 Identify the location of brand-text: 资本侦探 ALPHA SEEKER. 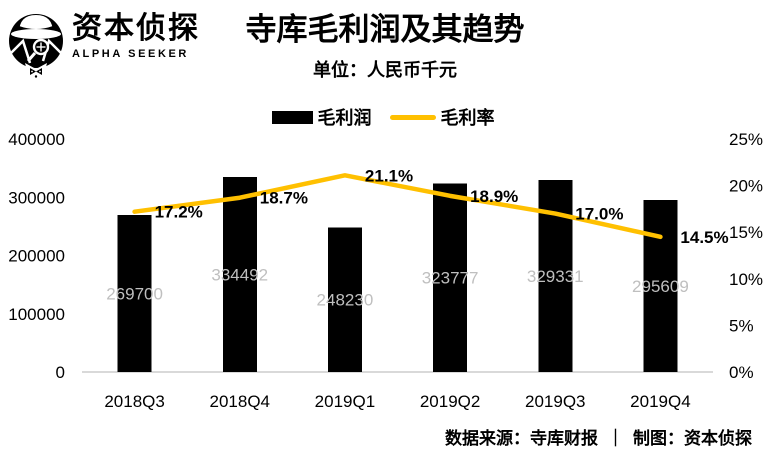
(136, 35).